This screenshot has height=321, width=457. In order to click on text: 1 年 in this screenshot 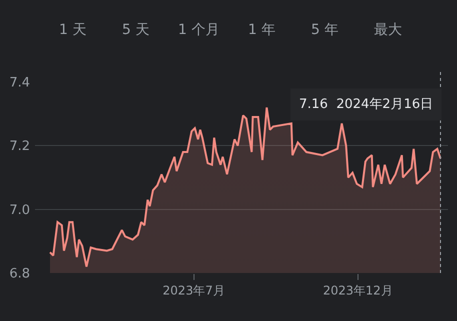, I will do `click(262, 30)`.